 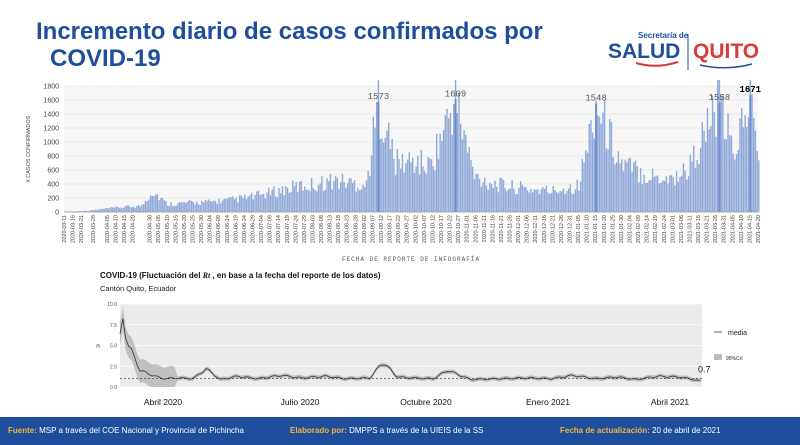 What do you see at coordinates (665, 229) in the screenshot?
I see `x-tick-label: 2021-02-24` at bounding box center [665, 229].